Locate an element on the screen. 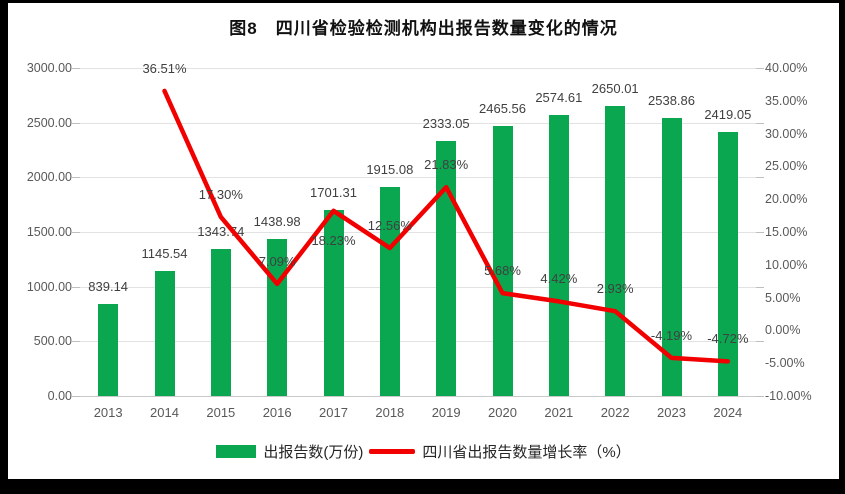  x-axis-label: 2024 is located at coordinates (728, 412).